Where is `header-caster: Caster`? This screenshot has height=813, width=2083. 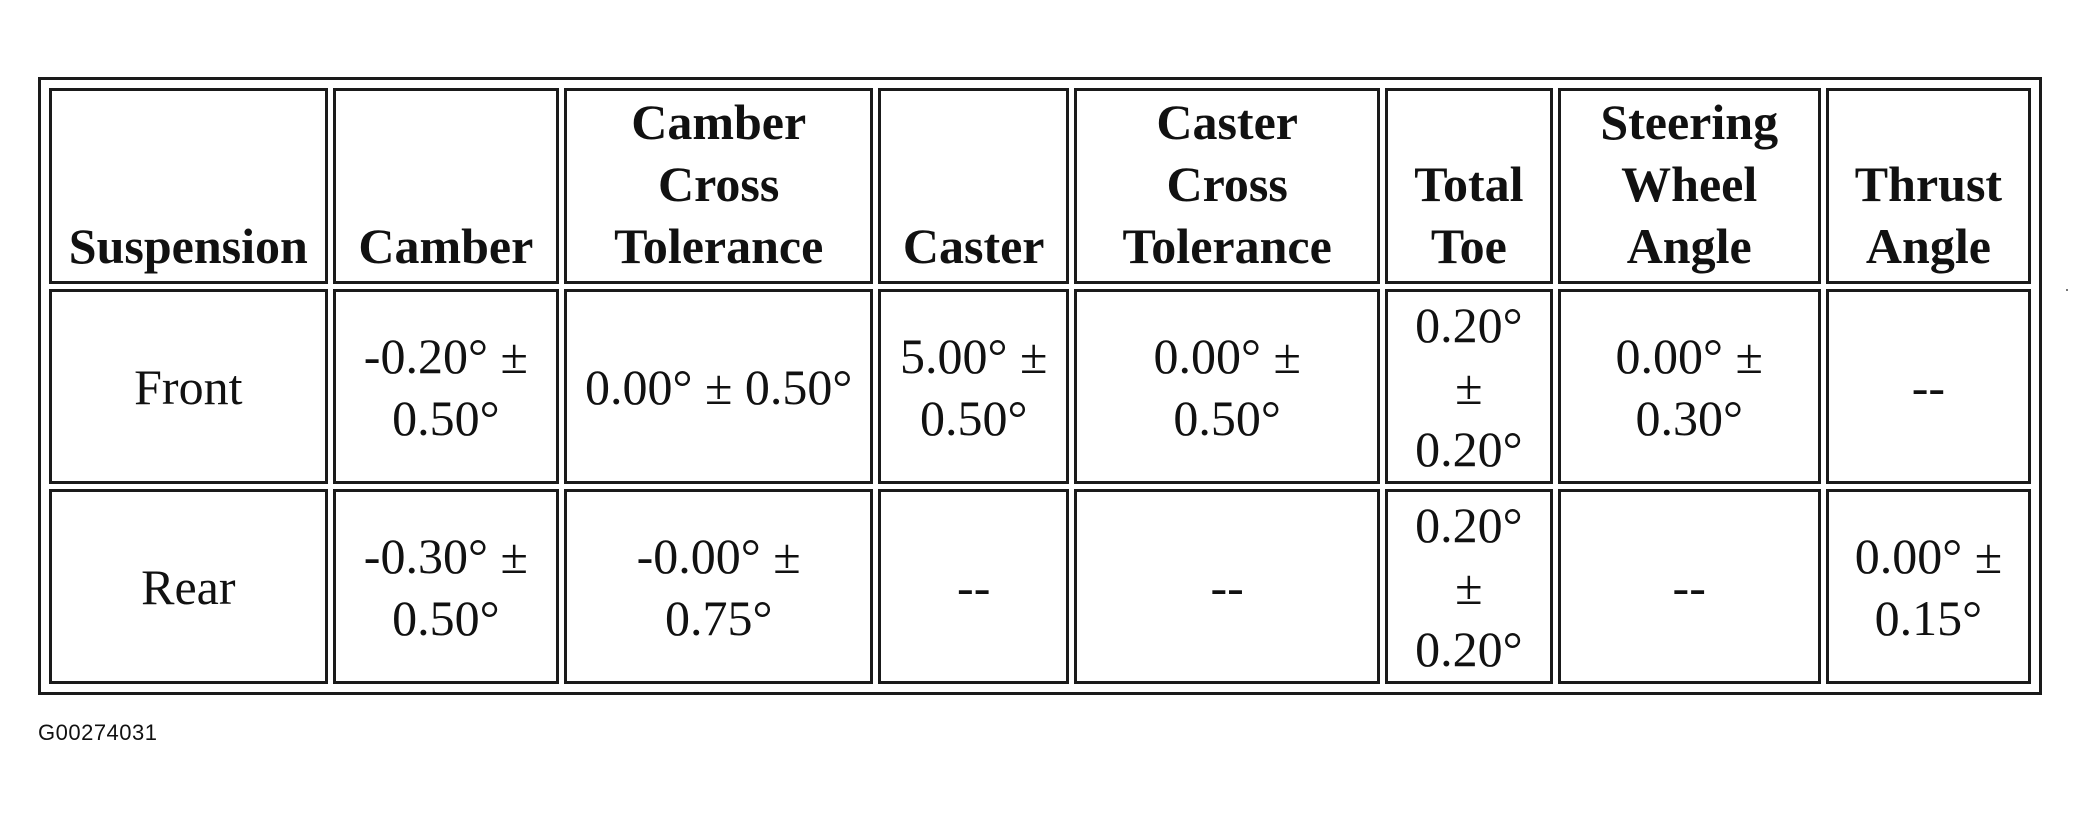
header-caster: Caster is located at coordinates (974, 186).